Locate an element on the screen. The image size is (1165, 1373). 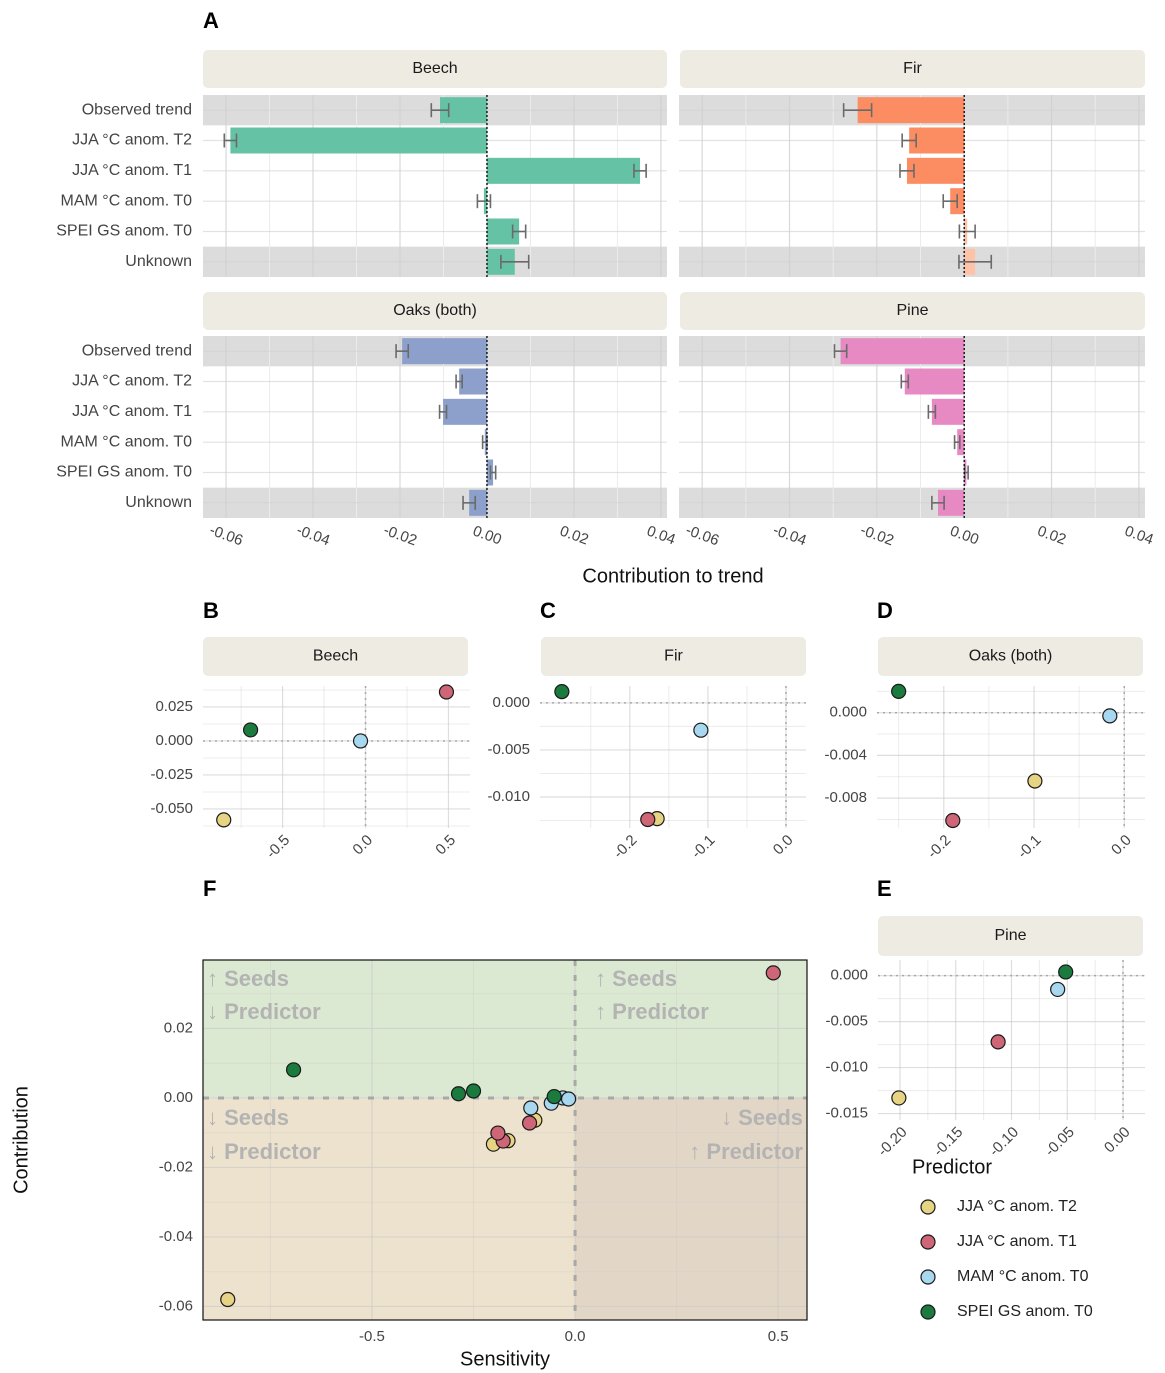
x-tick-label: -0.10 is located at coordinates (1004, 1142).